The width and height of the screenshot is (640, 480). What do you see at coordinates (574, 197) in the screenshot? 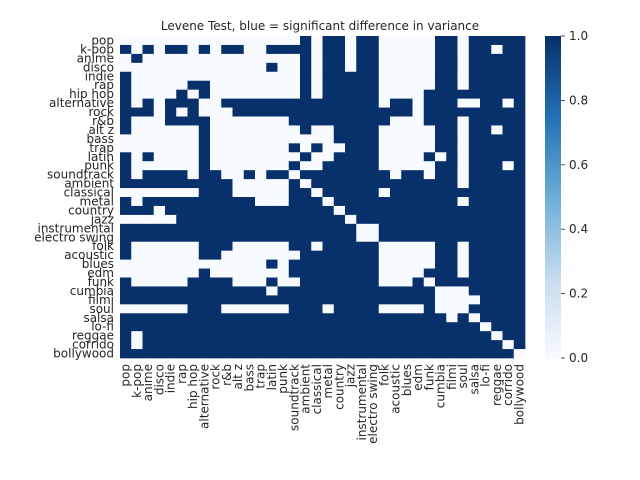
I see `colorbar-ticks: 0.0 0.2 0.4 0.6 0.8 1.0` at bounding box center [574, 197].